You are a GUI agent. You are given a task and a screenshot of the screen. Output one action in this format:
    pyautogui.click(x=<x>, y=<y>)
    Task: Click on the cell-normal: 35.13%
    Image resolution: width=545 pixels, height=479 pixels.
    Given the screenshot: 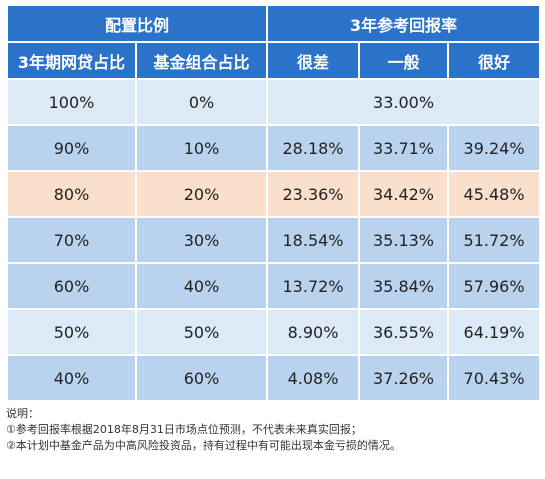 What is the action you would take?
    pyautogui.click(x=404, y=240)
    